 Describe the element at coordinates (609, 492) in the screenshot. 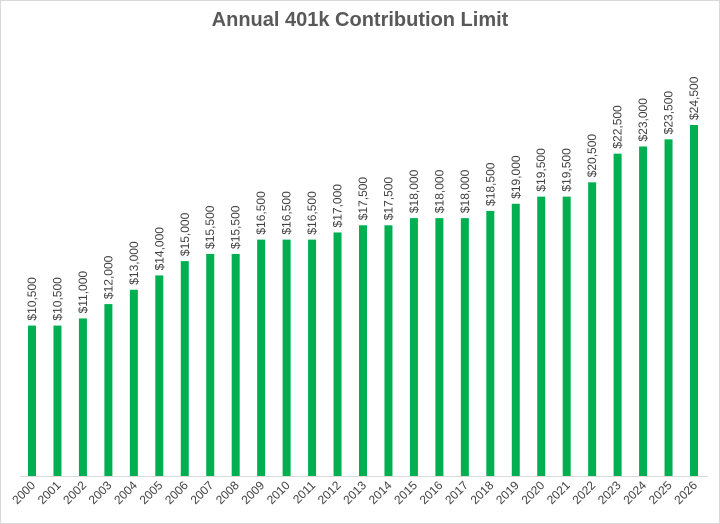

I see `x-tick-label-2023: 2023` at that location.